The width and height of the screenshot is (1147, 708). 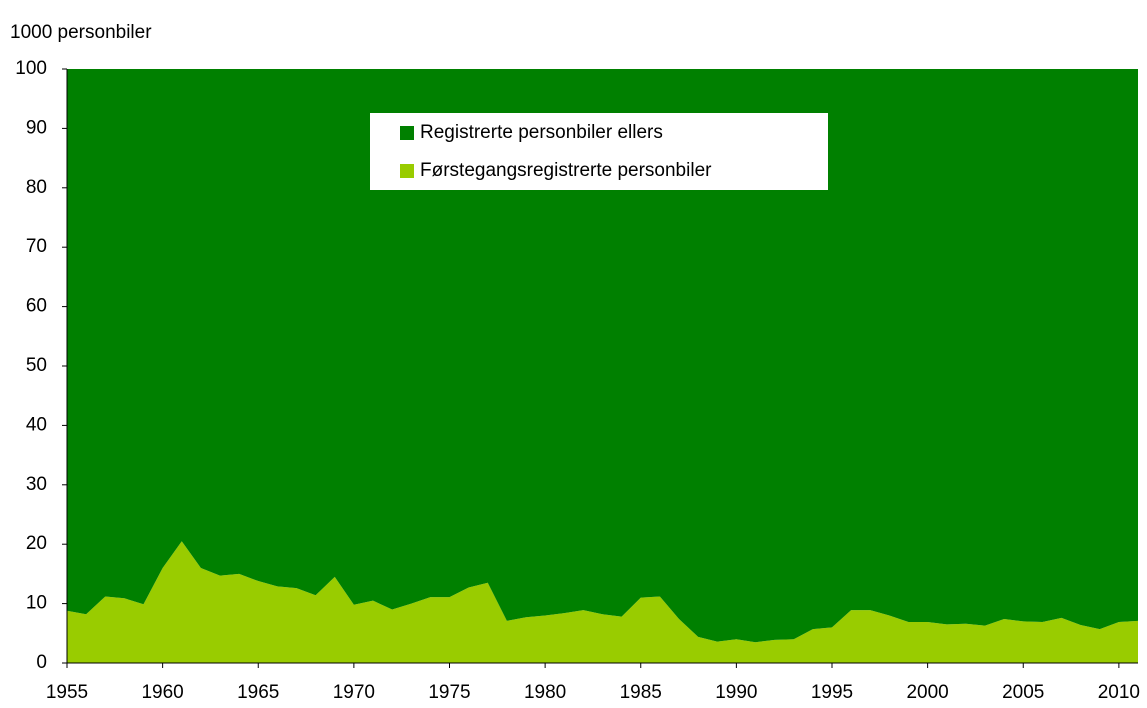 What do you see at coordinates (36, 246) in the screenshot?
I see `y-tick-label: 70` at bounding box center [36, 246].